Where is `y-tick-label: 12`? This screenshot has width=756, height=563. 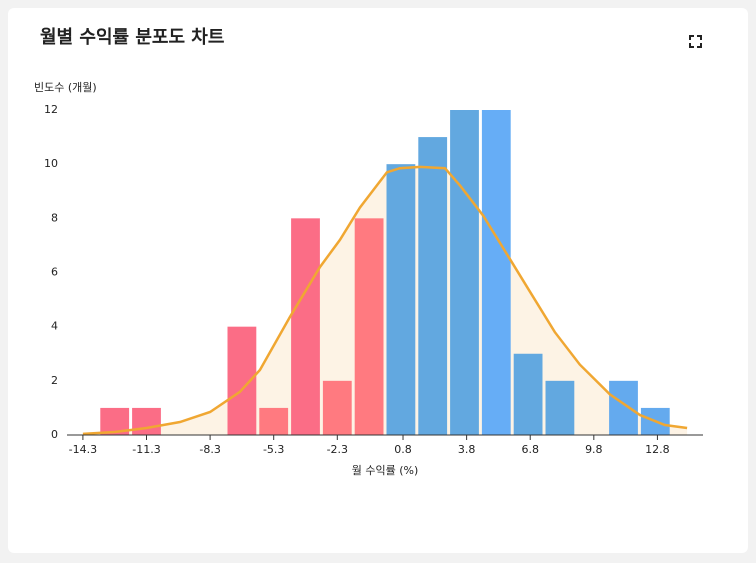 y-tick-label: 12 is located at coordinates (51, 109).